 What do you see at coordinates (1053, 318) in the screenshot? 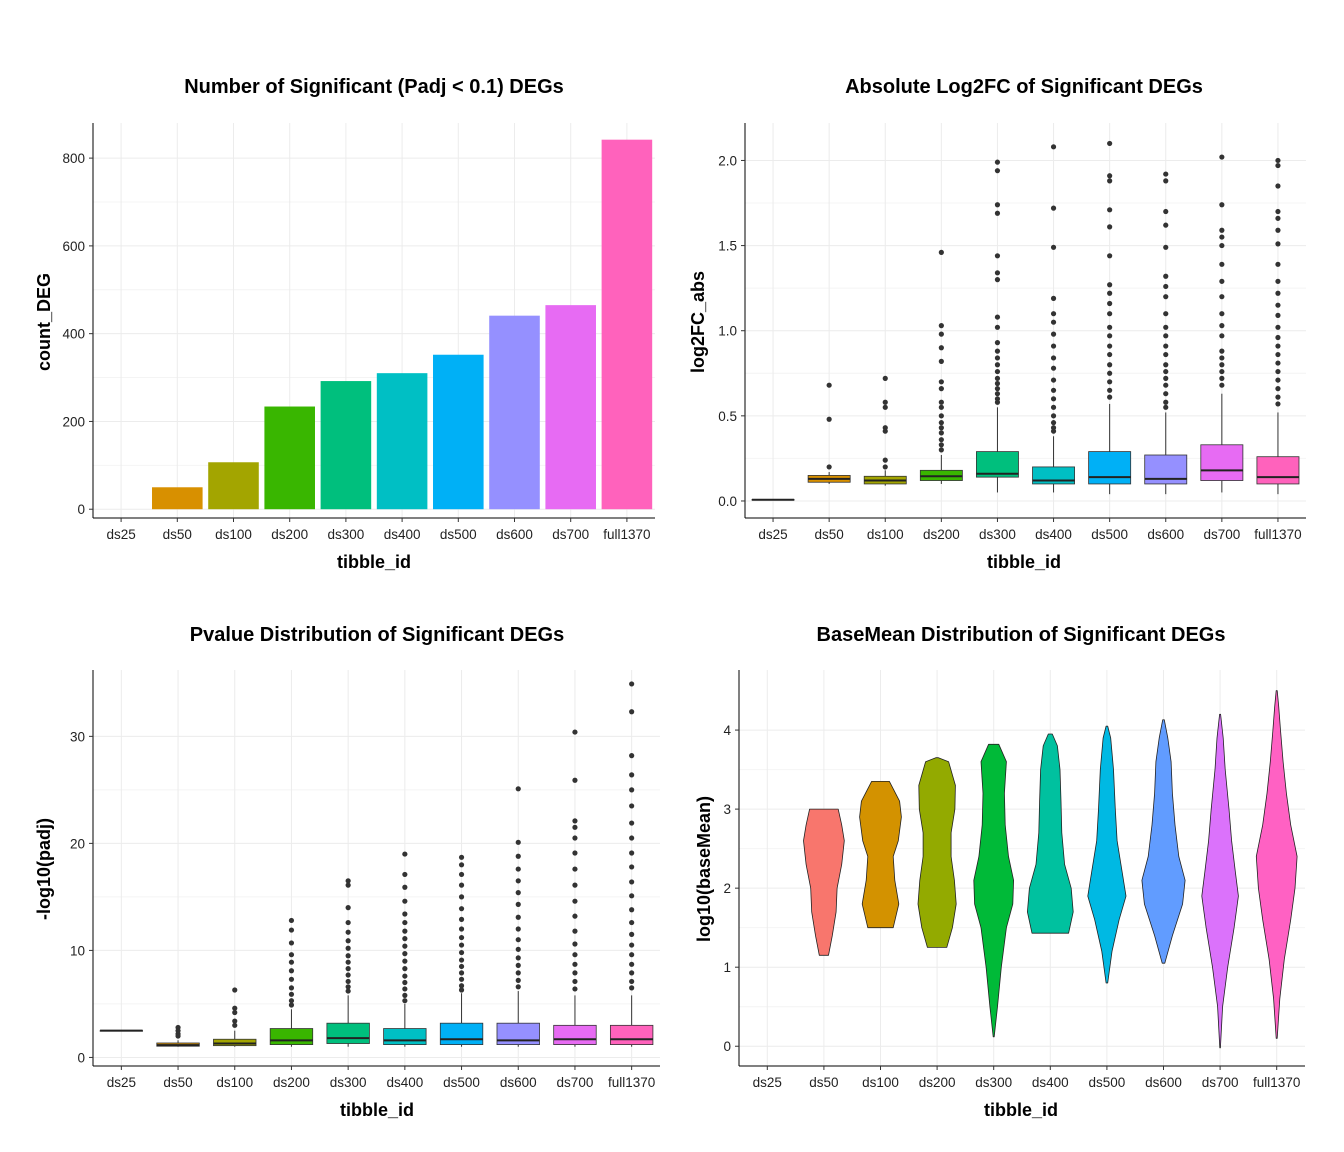
I see `box-ds400` at bounding box center [1053, 318].